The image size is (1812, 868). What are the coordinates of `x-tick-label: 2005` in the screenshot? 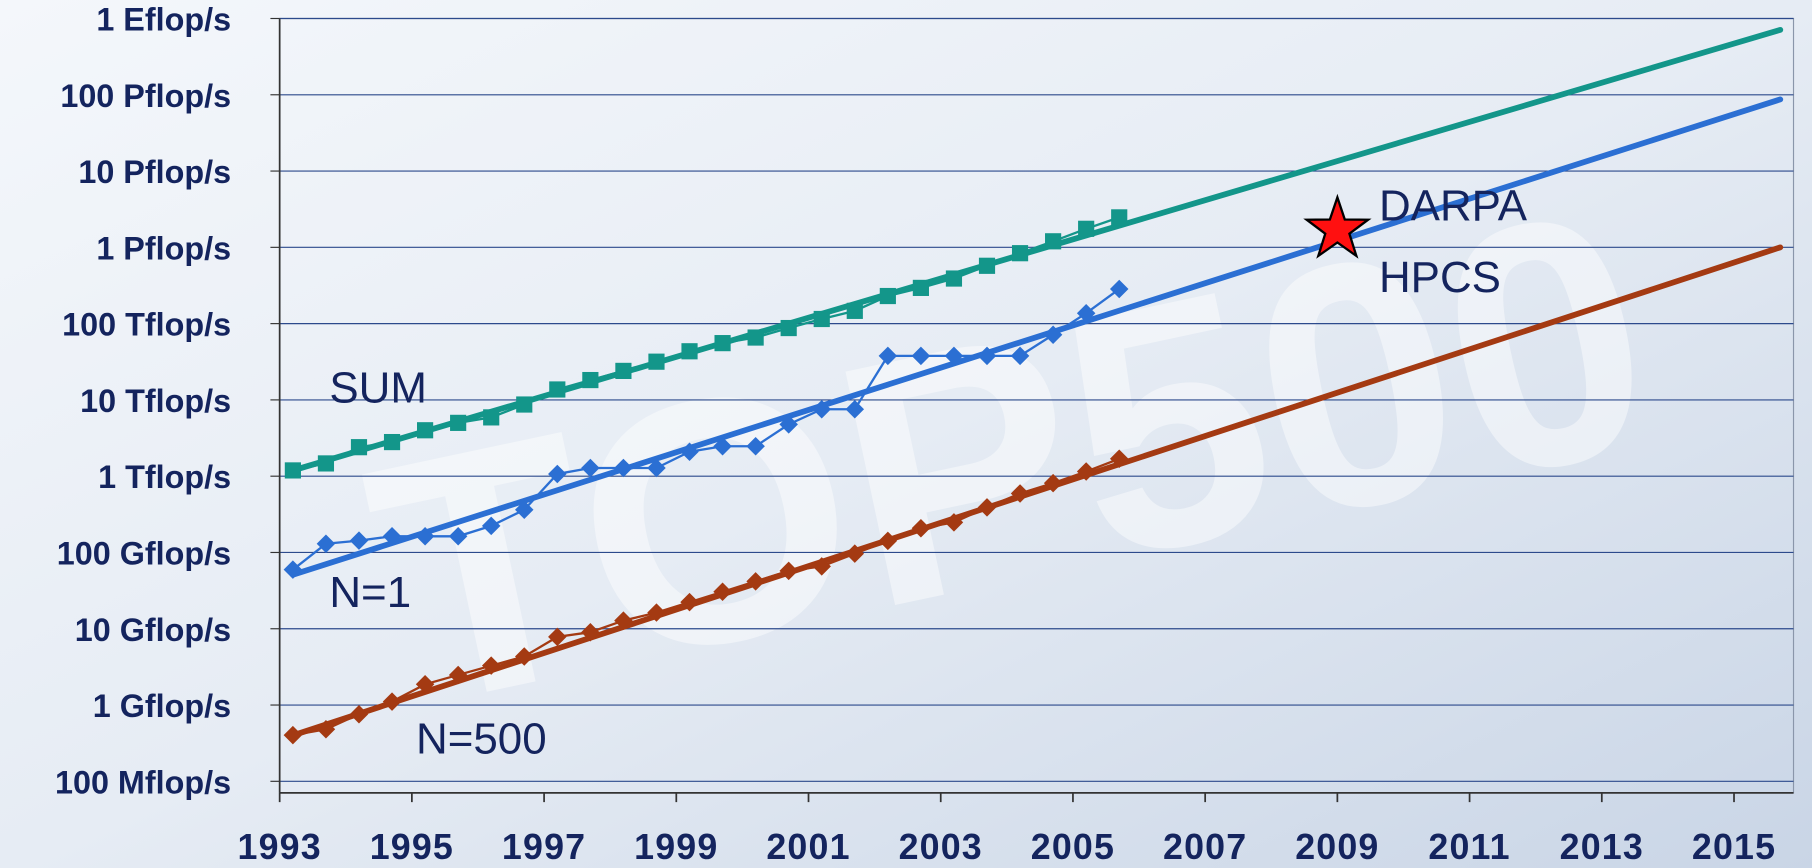 It's located at (1073, 847).